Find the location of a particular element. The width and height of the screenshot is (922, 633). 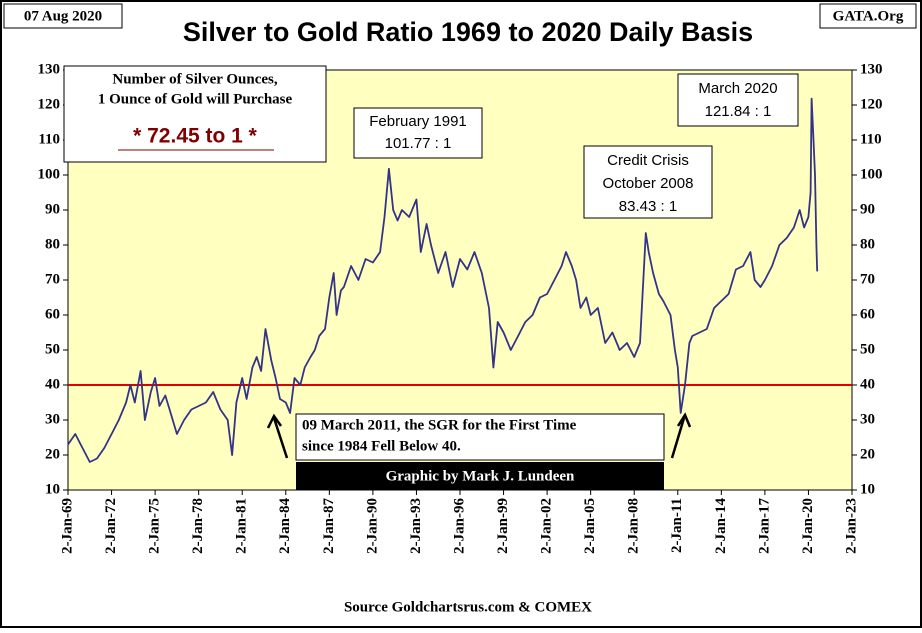

date-label: 07 Aug 2020 is located at coordinates (63, 16).